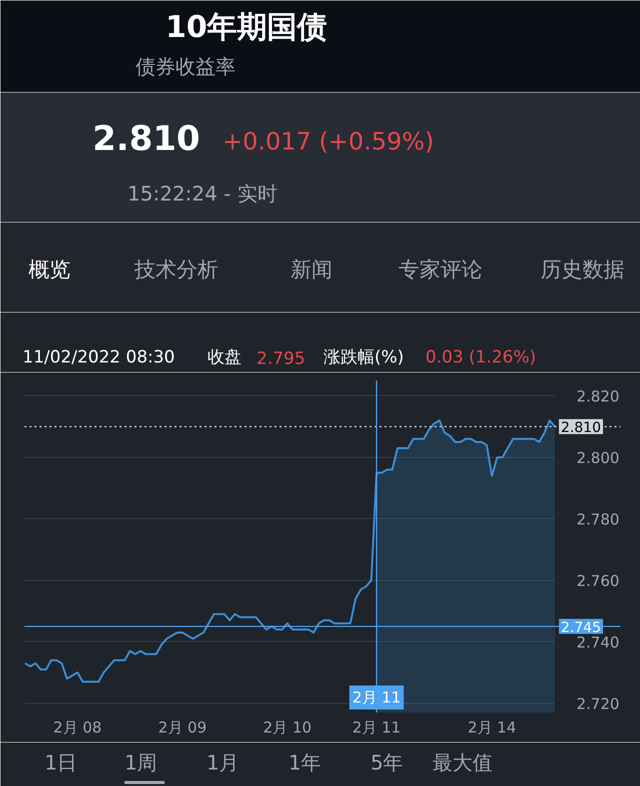  What do you see at coordinates (186, 66) in the screenshot?
I see `chart-subtitle: 债券收益率` at bounding box center [186, 66].